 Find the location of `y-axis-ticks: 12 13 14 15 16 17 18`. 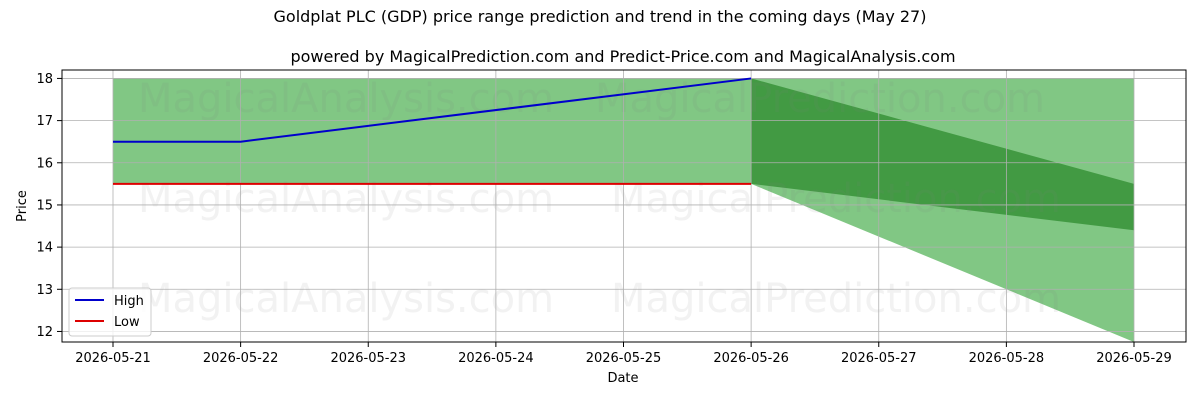

y-axis-ticks: 12 13 14 15 16 17 18 is located at coordinates (49, 206).